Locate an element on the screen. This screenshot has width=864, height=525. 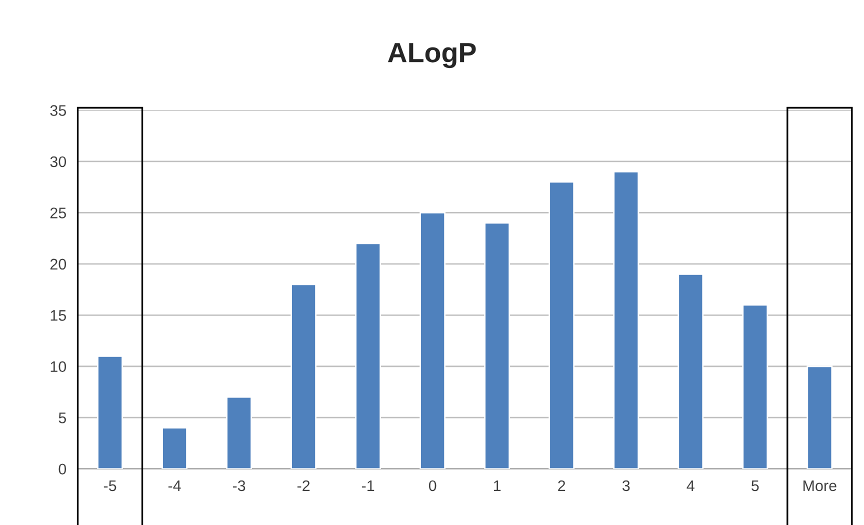
x-tick-label: 1 is located at coordinates (497, 486).